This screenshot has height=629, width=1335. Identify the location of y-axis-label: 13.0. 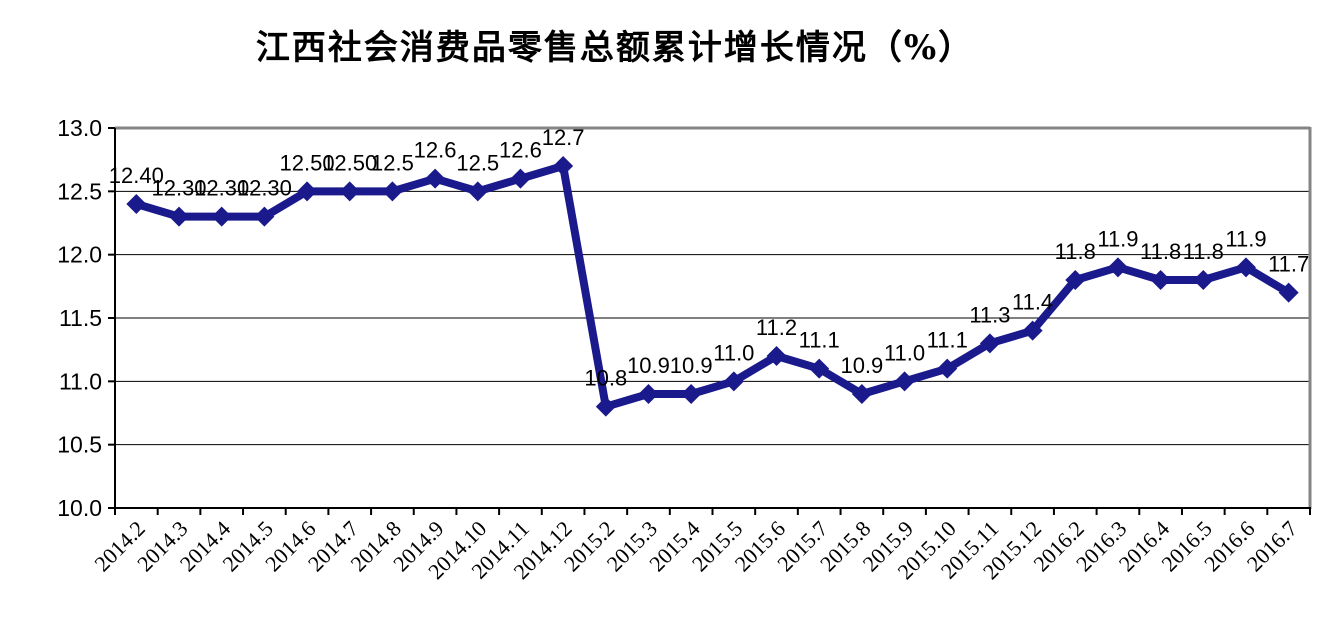
(79, 128).